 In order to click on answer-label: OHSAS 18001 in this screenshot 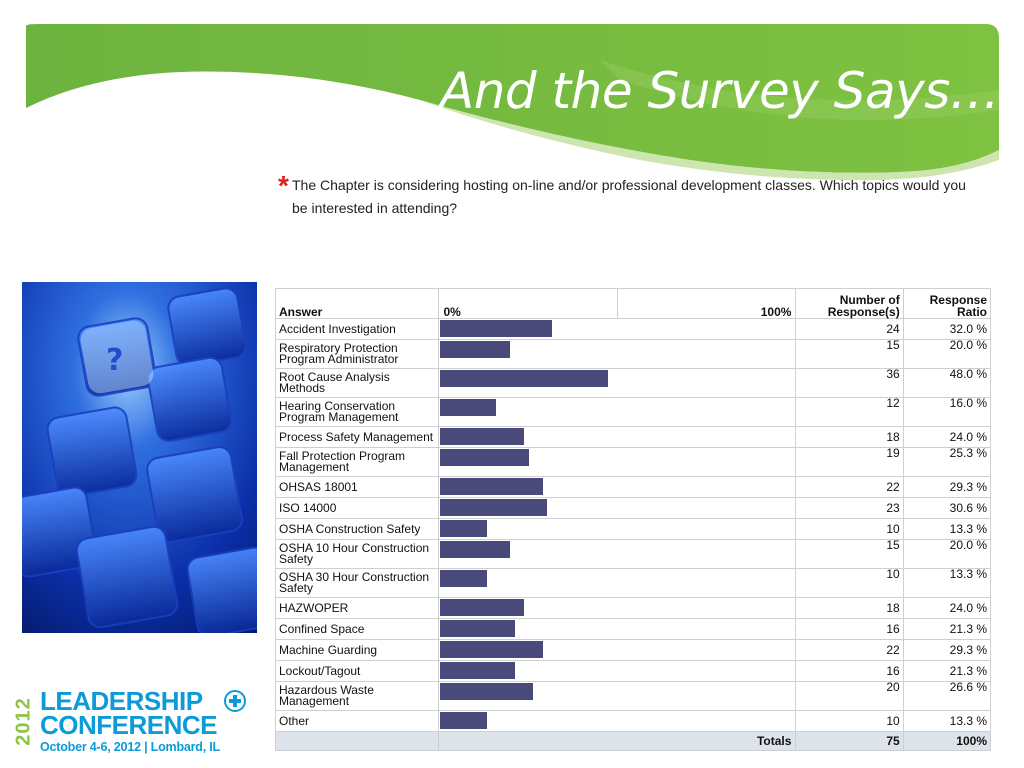, I will do `click(357, 487)`.